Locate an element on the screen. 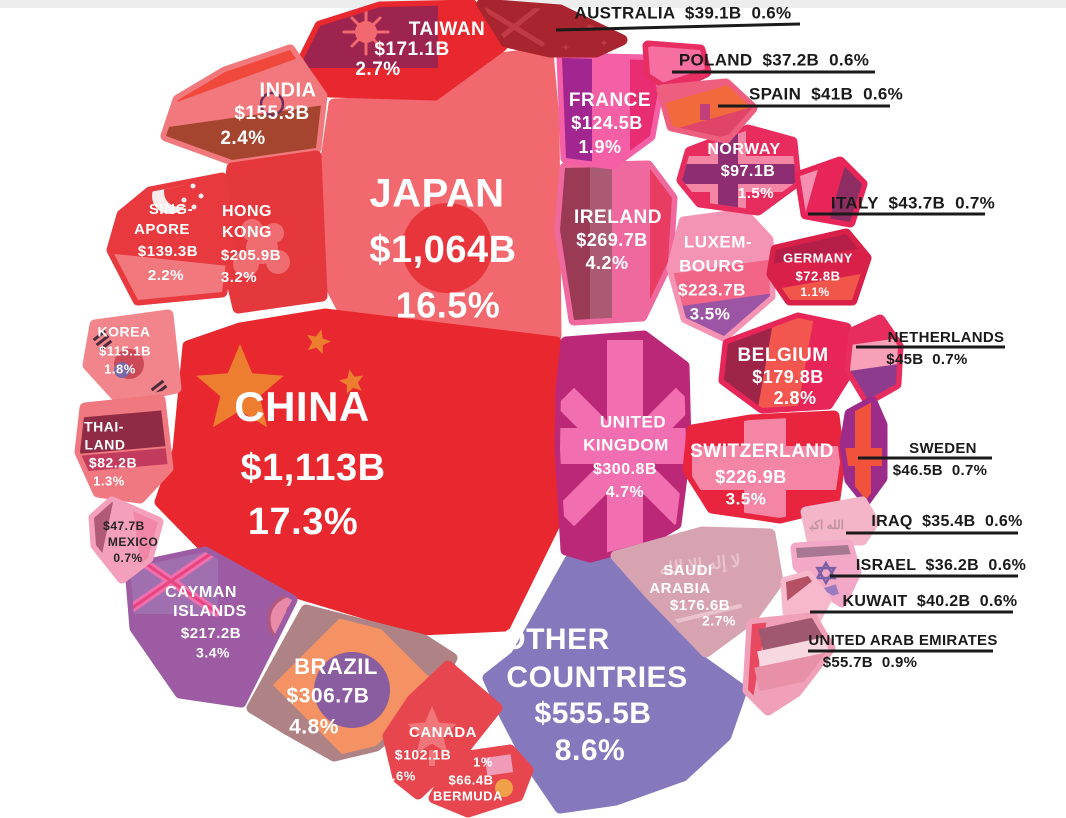 This screenshot has height=818, width=1066. callout-label-spain: SPAIN $41B 0.6% is located at coordinates (826, 93).